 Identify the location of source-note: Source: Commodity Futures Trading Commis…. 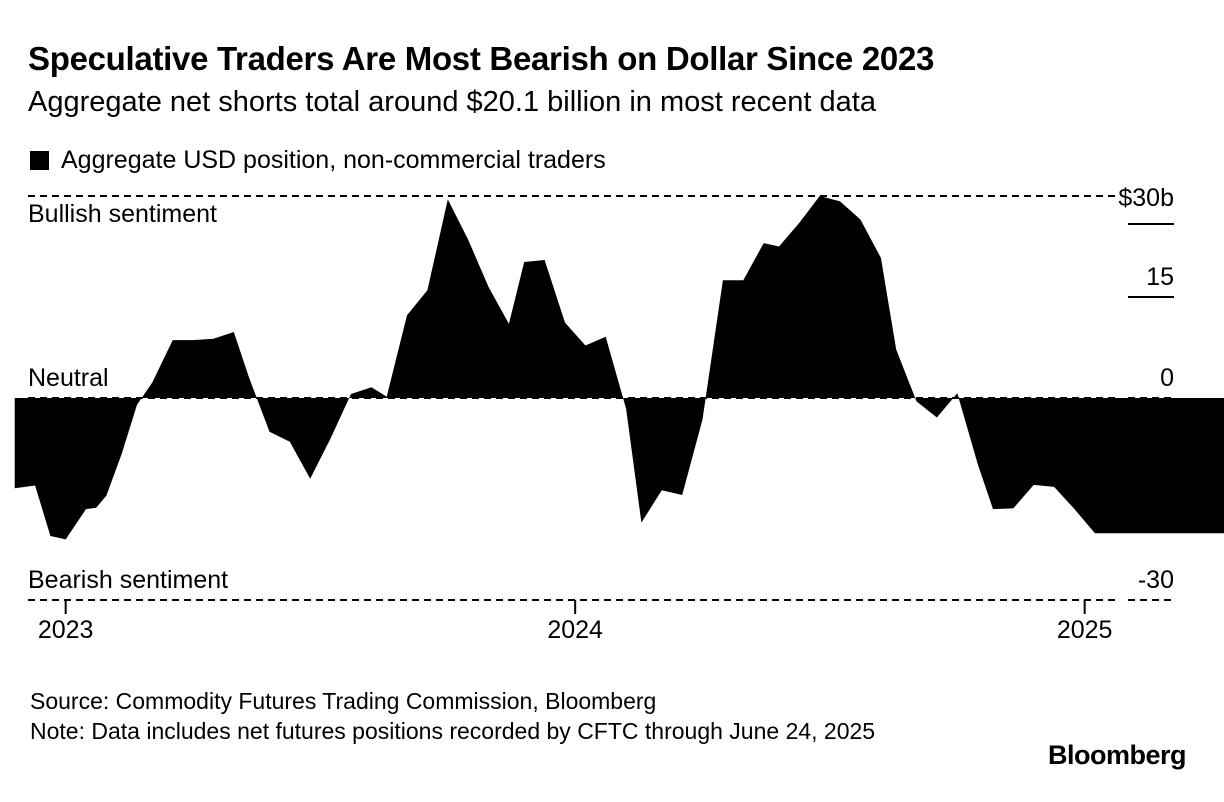
(343, 701).